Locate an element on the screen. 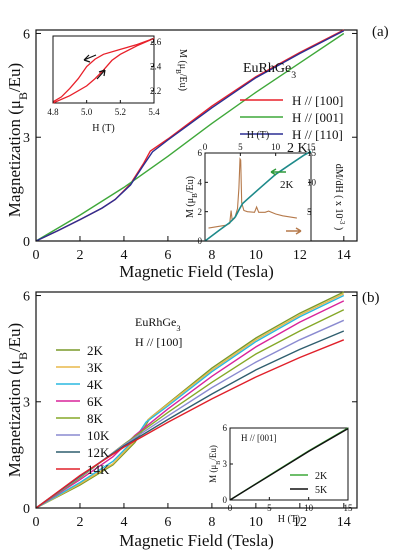 The image size is (415, 551). panel-b-y-tick-label: 0 is located at coordinates (26, 509).